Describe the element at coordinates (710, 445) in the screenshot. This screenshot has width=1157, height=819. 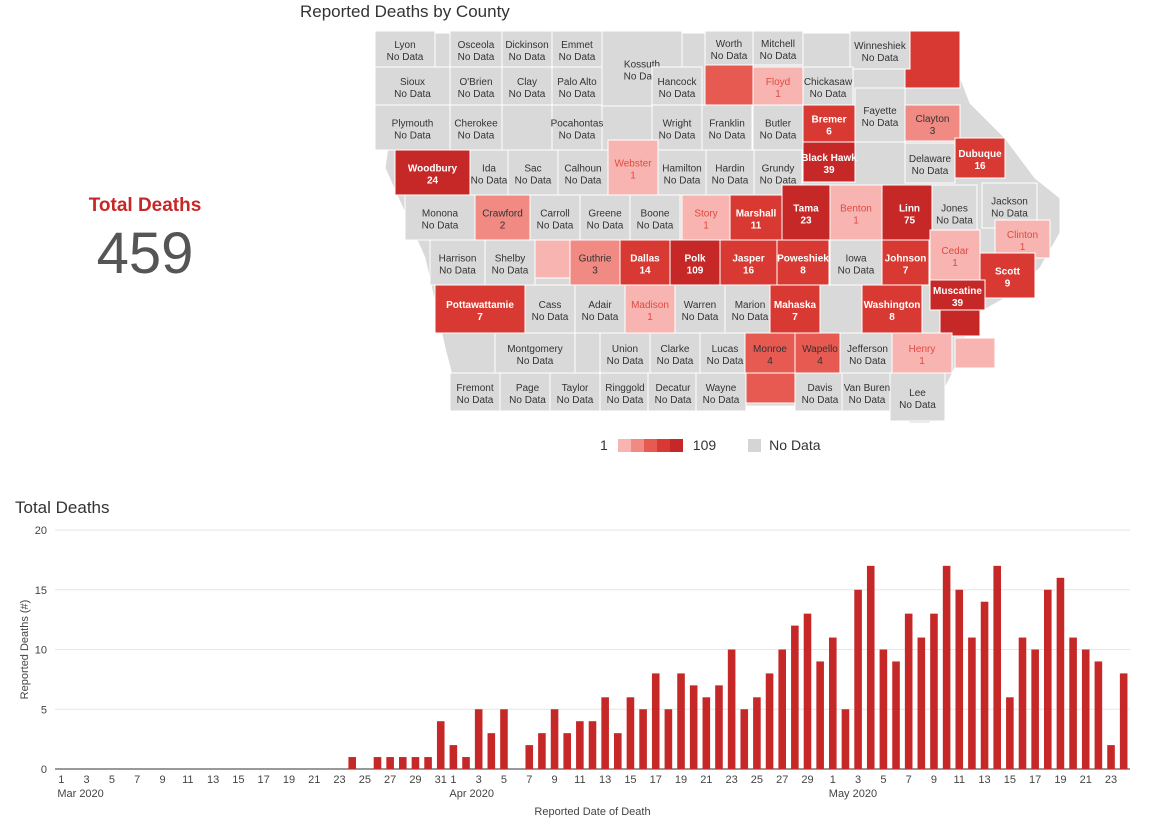
I see `map-legend: 1 109 No Data` at that location.